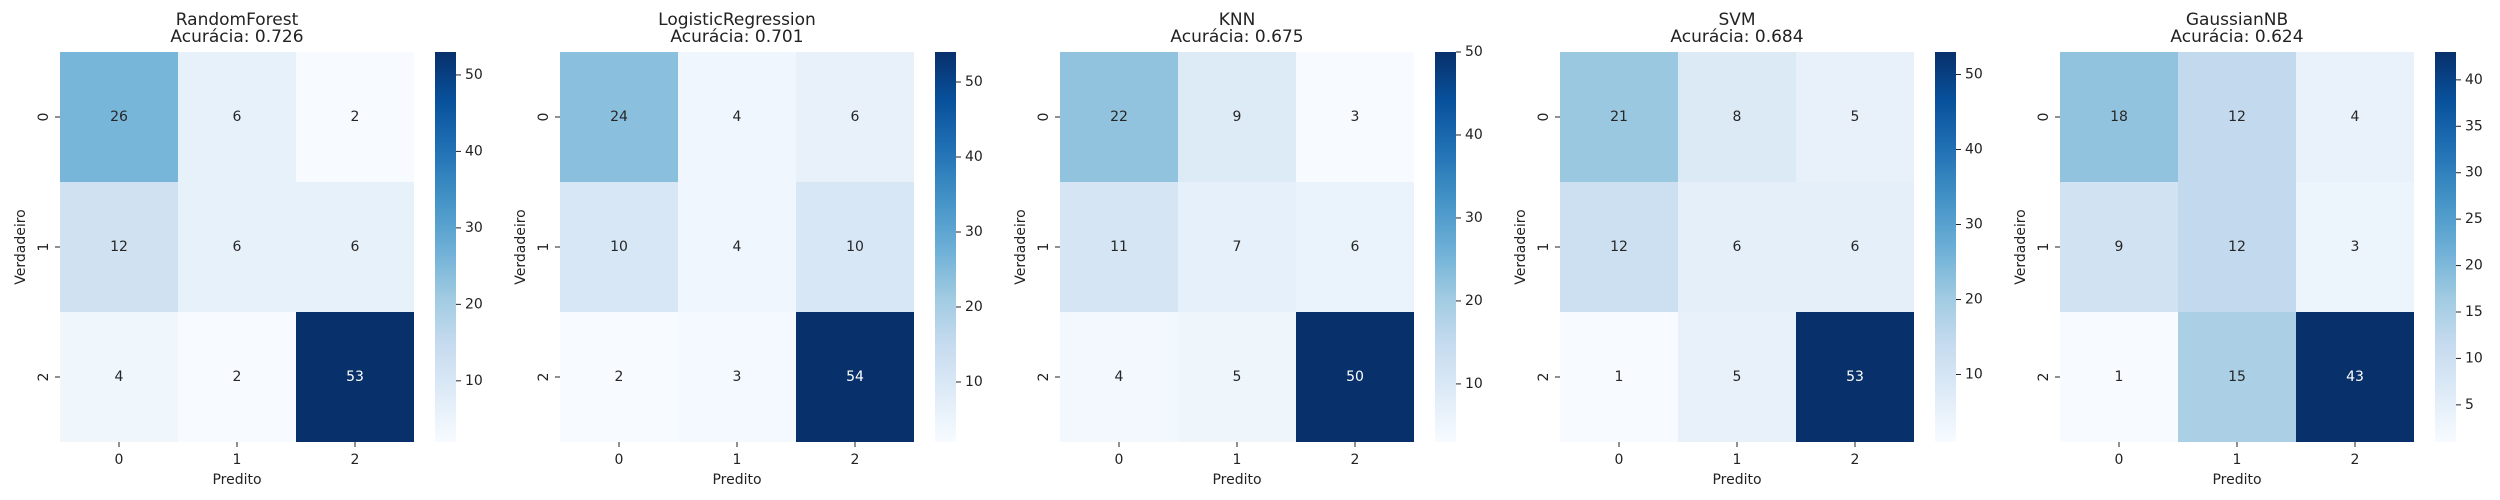 This screenshot has height=500, width=2500. What do you see at coordinates (2474, 126) in the screenshot?
I see `colorbar-tick-label: 35` at bounding box center [2474, 126].